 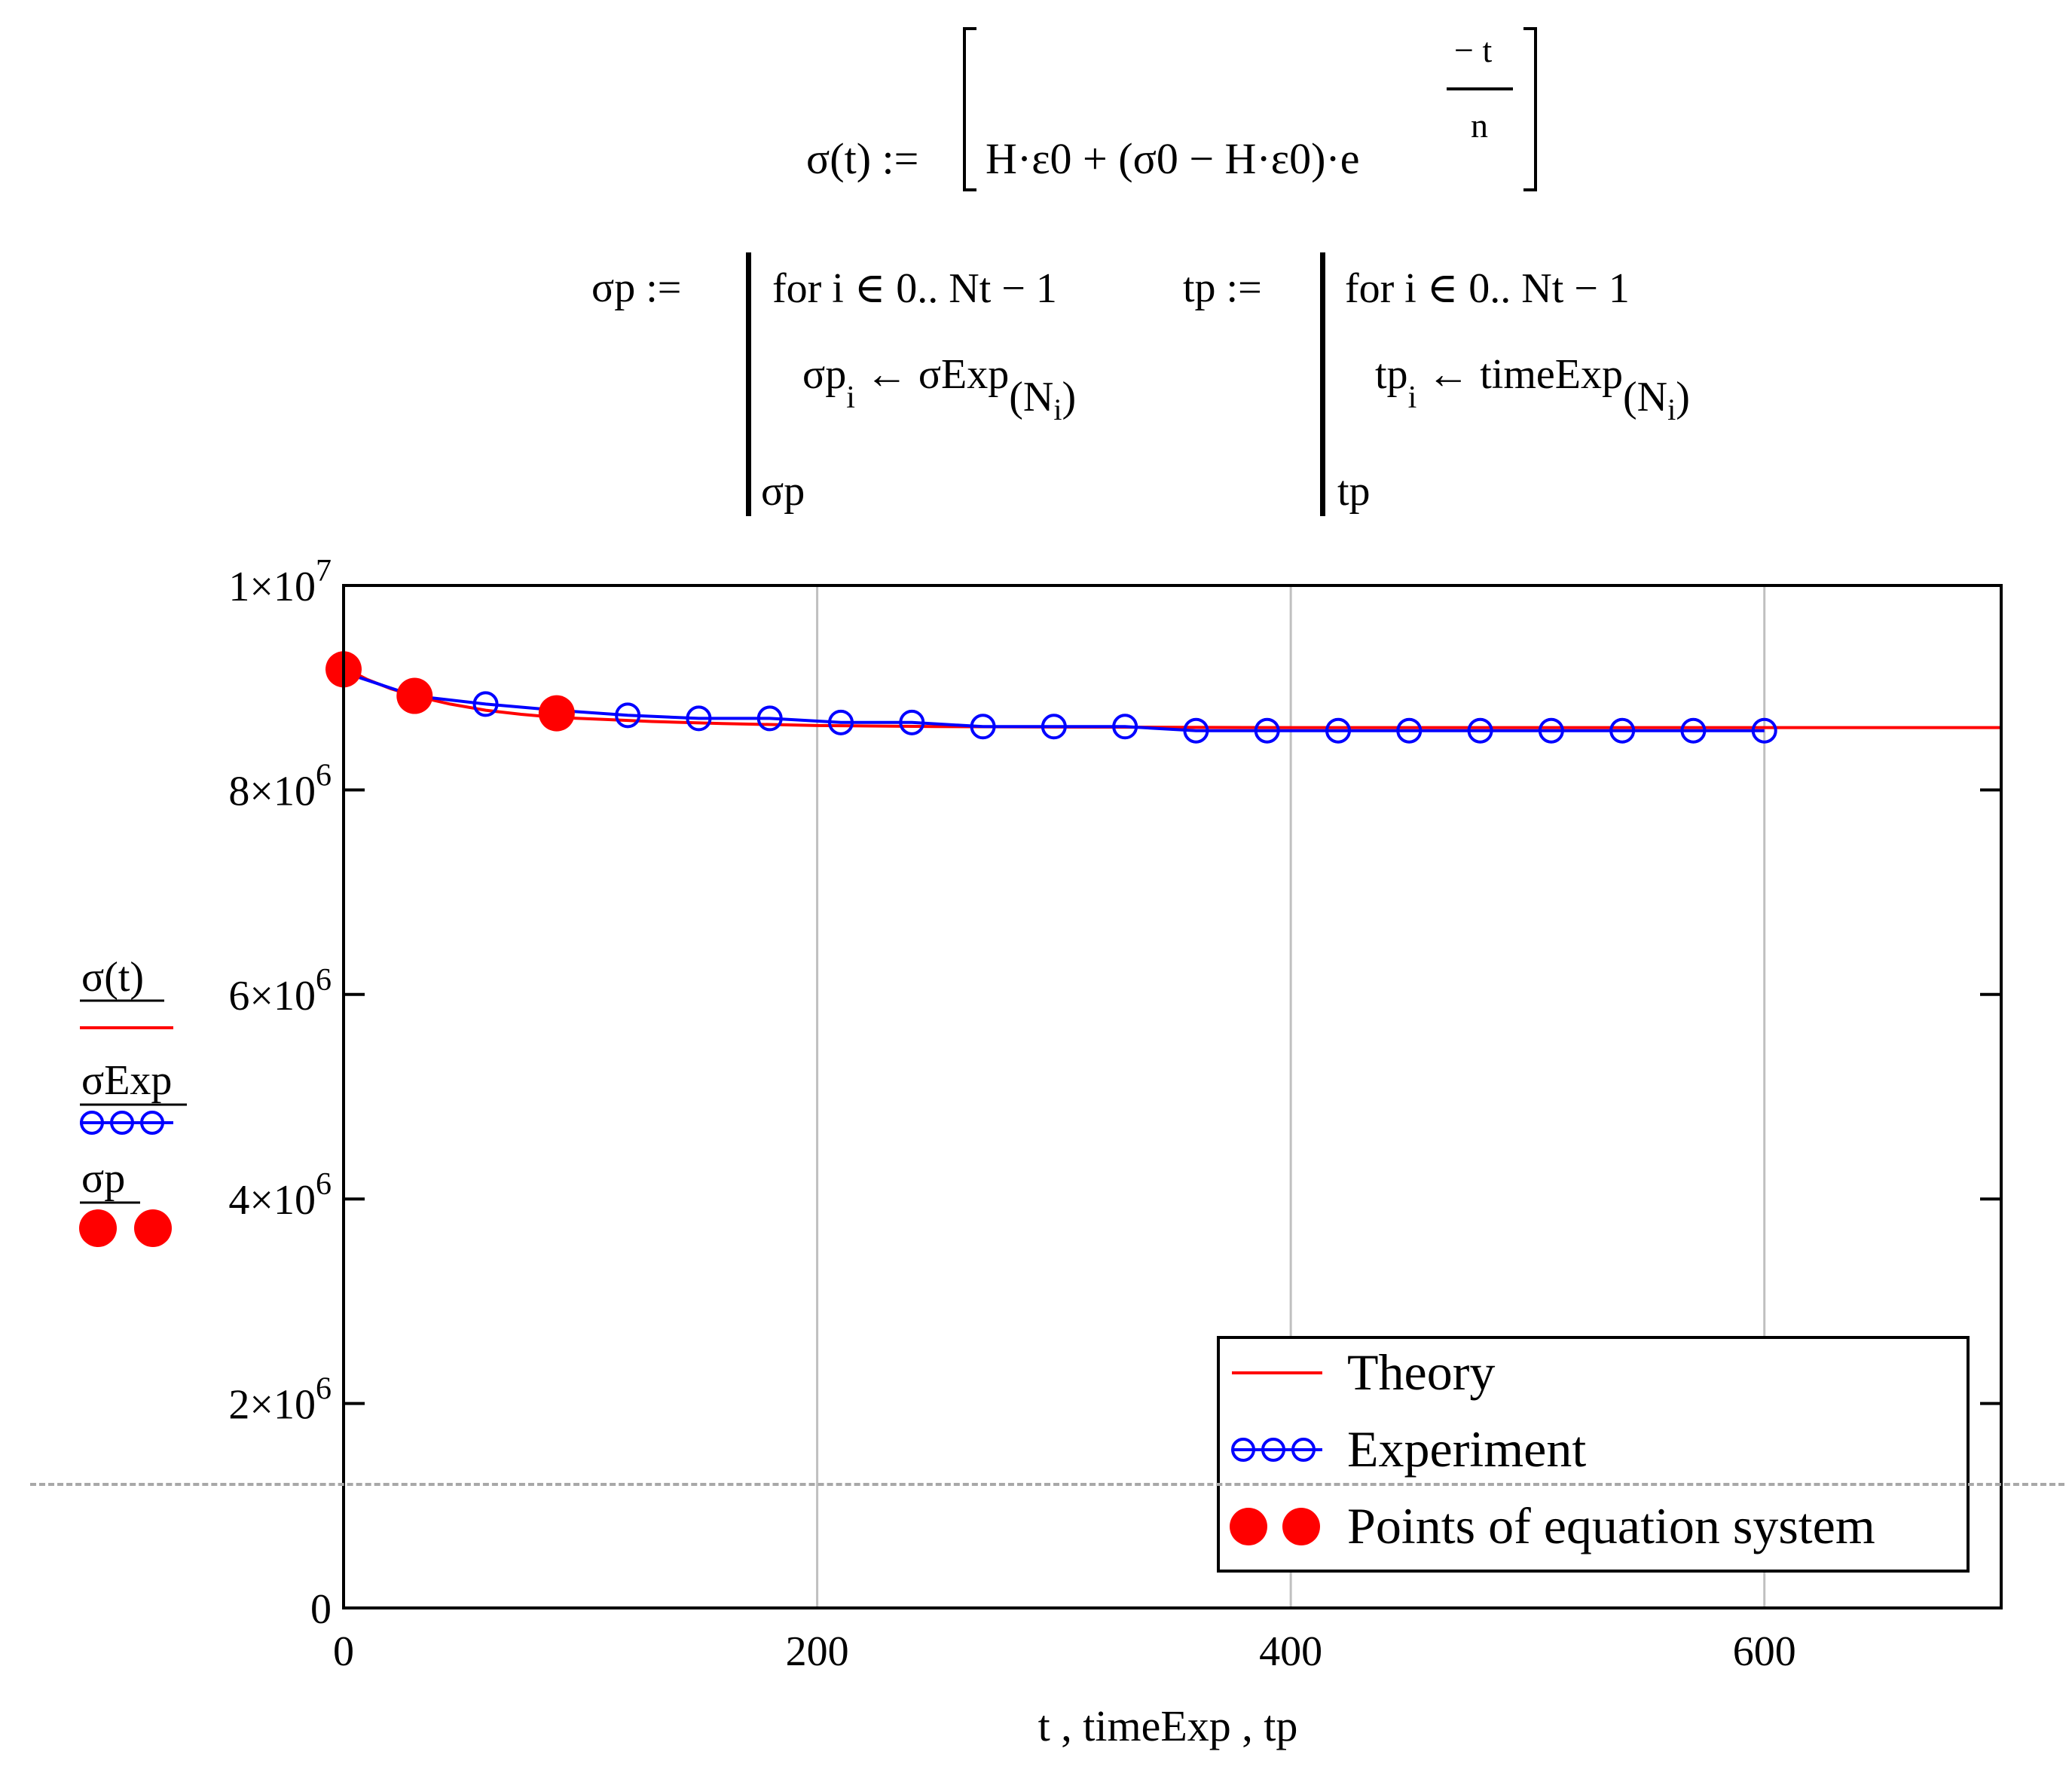 What do you see at coordinates (1764, 1651) in the screenshot?
I see `x-tick-label: 600` at bounding box center [1764, 1651].